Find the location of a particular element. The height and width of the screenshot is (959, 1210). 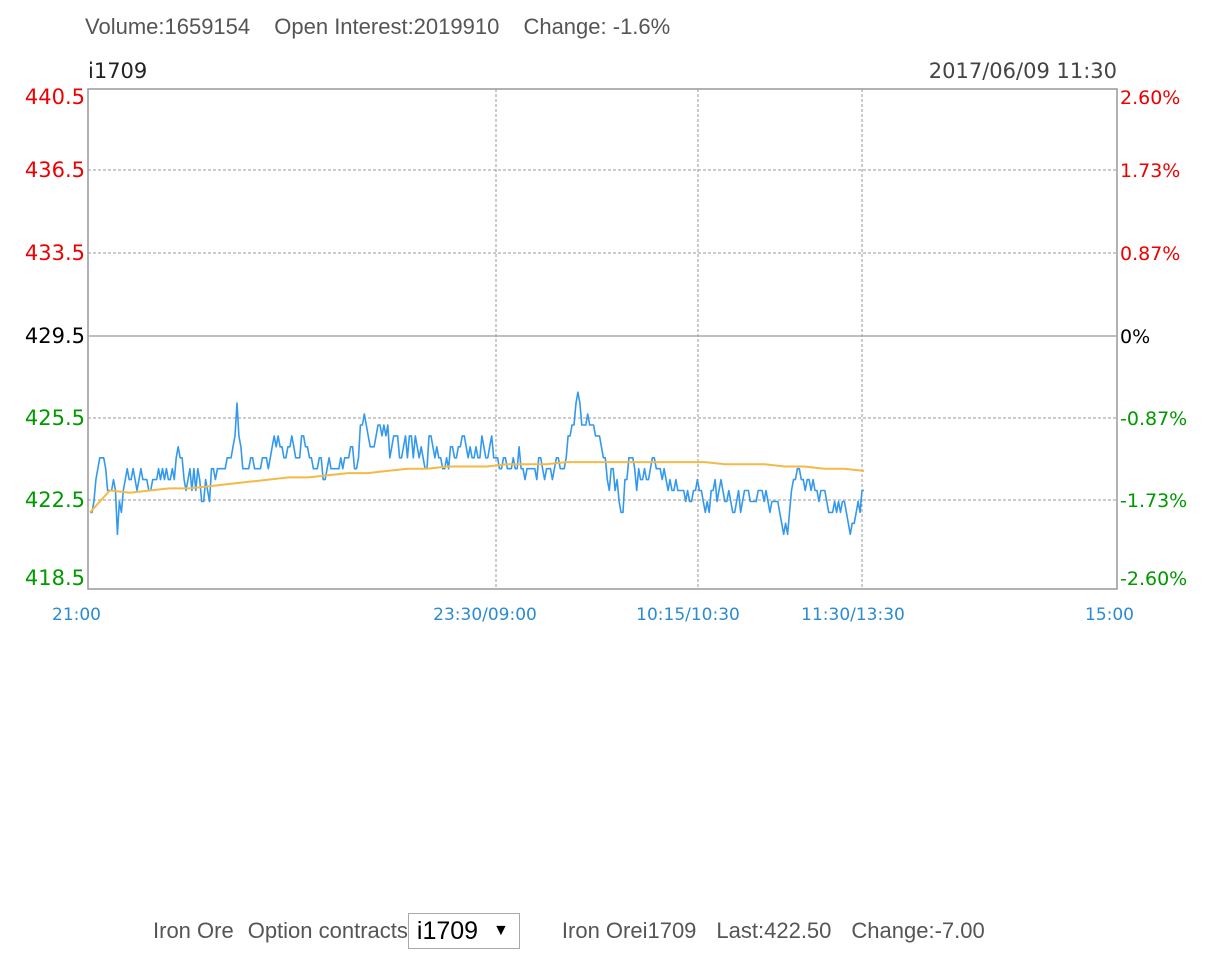

commodity-name: Iron Ore is located at coordinates (193, 930).